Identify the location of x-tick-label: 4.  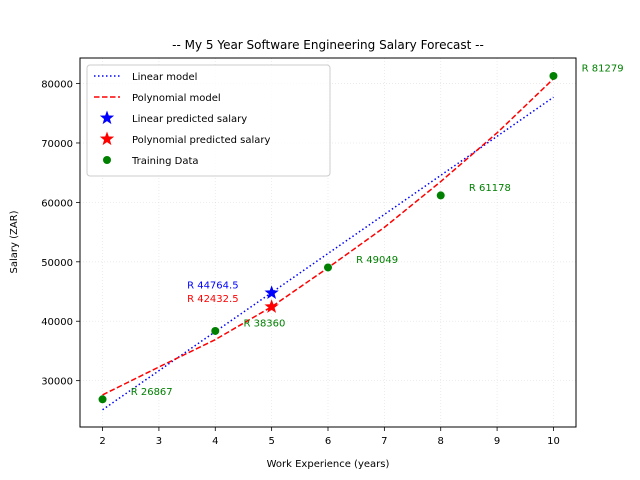
(215, 441).